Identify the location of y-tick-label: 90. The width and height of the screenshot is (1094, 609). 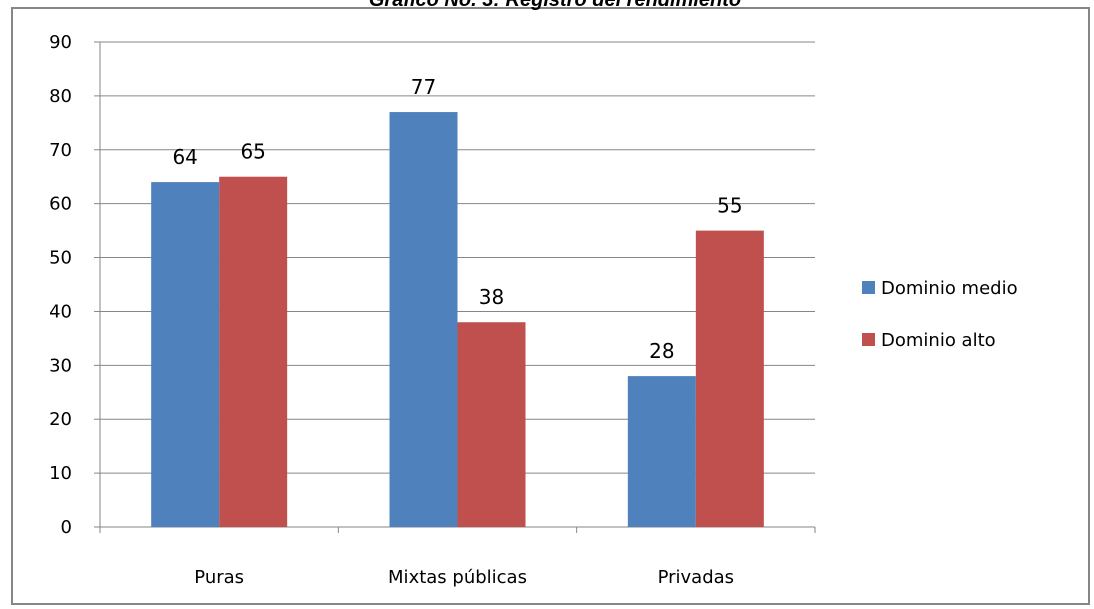
(60, 42).